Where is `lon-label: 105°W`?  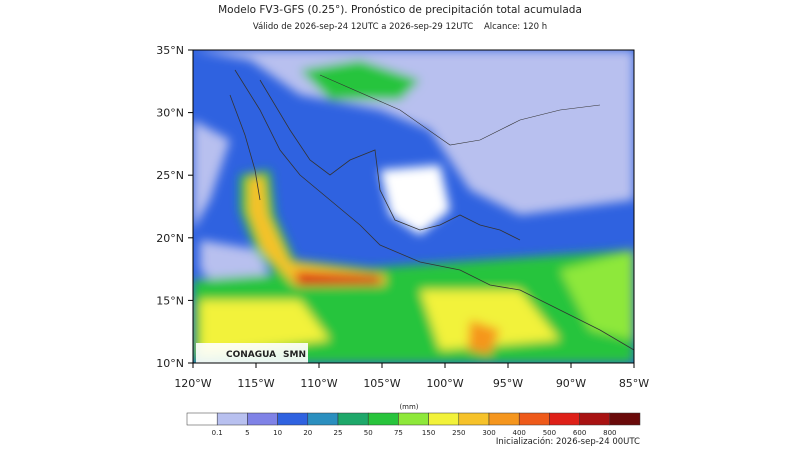 lon-label: 105°W is located at coordinates (381, 383).